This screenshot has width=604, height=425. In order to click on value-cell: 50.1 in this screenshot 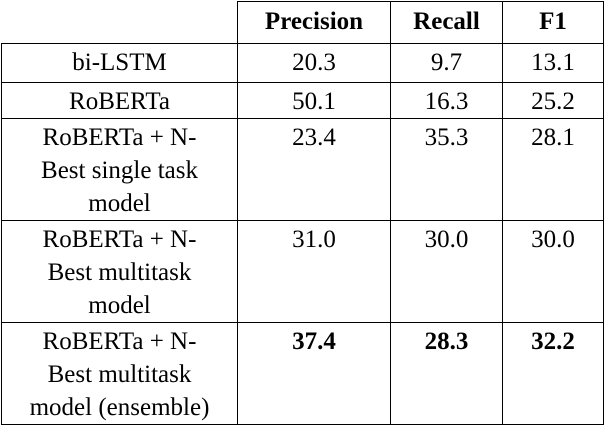, I will do `click(314, 100)`.